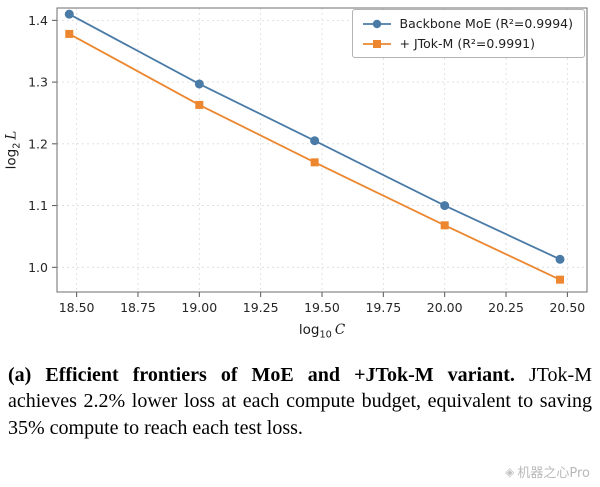  I want to click on svg-text: 19.00, so click(199, 307).